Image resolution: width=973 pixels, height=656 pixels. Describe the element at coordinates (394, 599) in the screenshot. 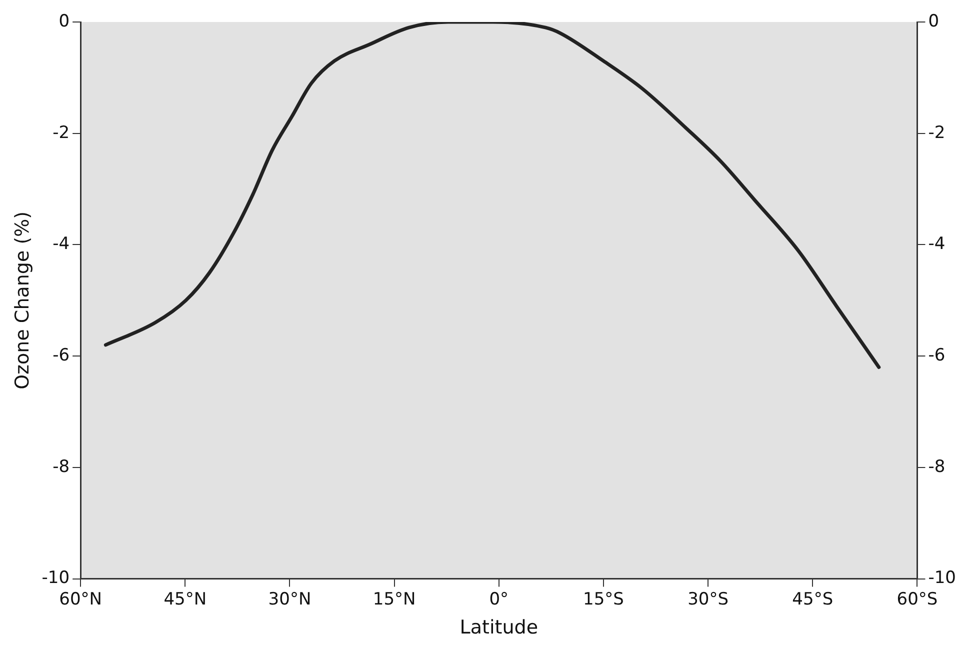

I see `x-tick-label: 15°N` at that location.